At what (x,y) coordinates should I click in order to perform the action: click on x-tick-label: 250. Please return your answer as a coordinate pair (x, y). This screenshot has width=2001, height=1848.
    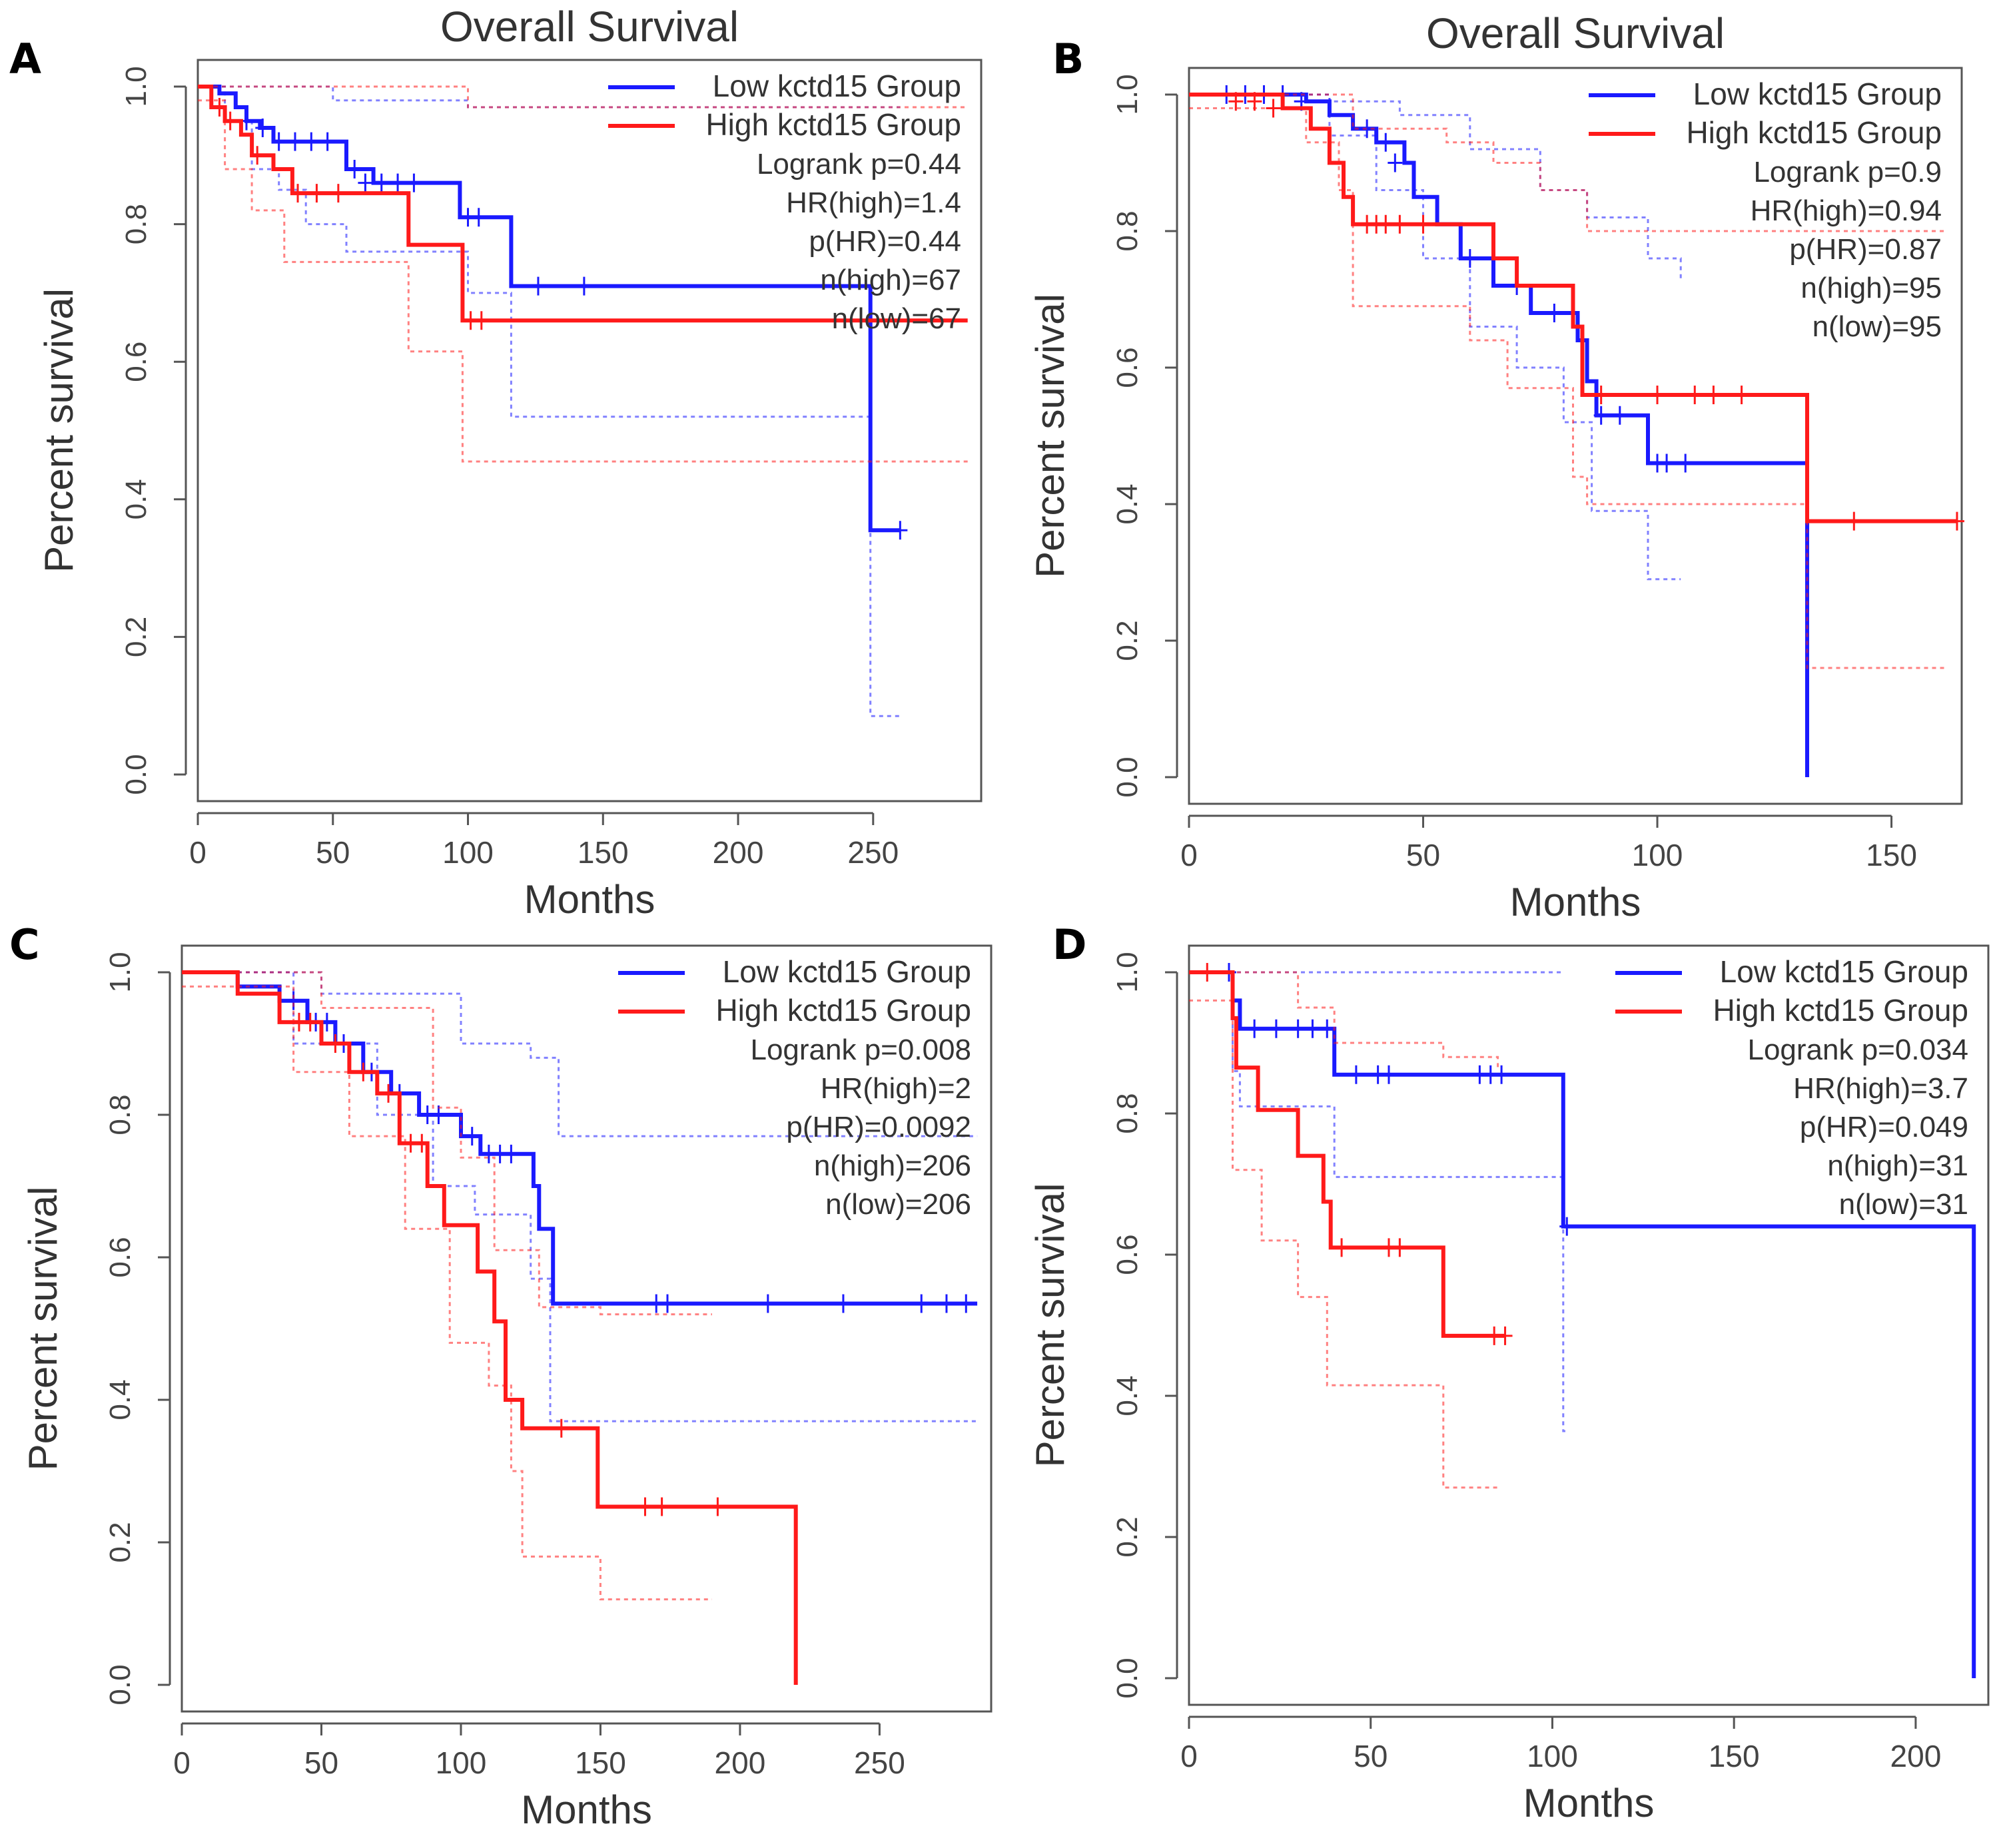
    Looking at the image, I should click on (879, 1762).